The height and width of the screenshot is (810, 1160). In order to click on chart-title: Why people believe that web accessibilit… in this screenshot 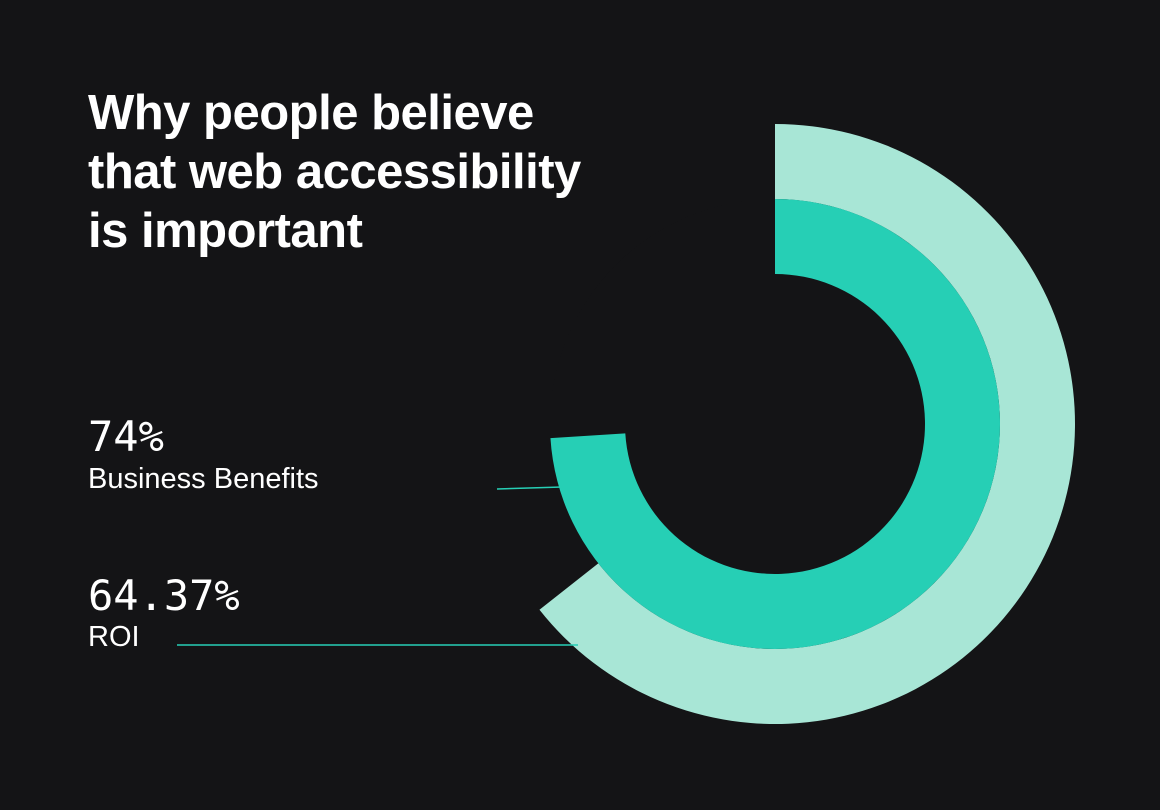, I will do `click(398, 172)`.